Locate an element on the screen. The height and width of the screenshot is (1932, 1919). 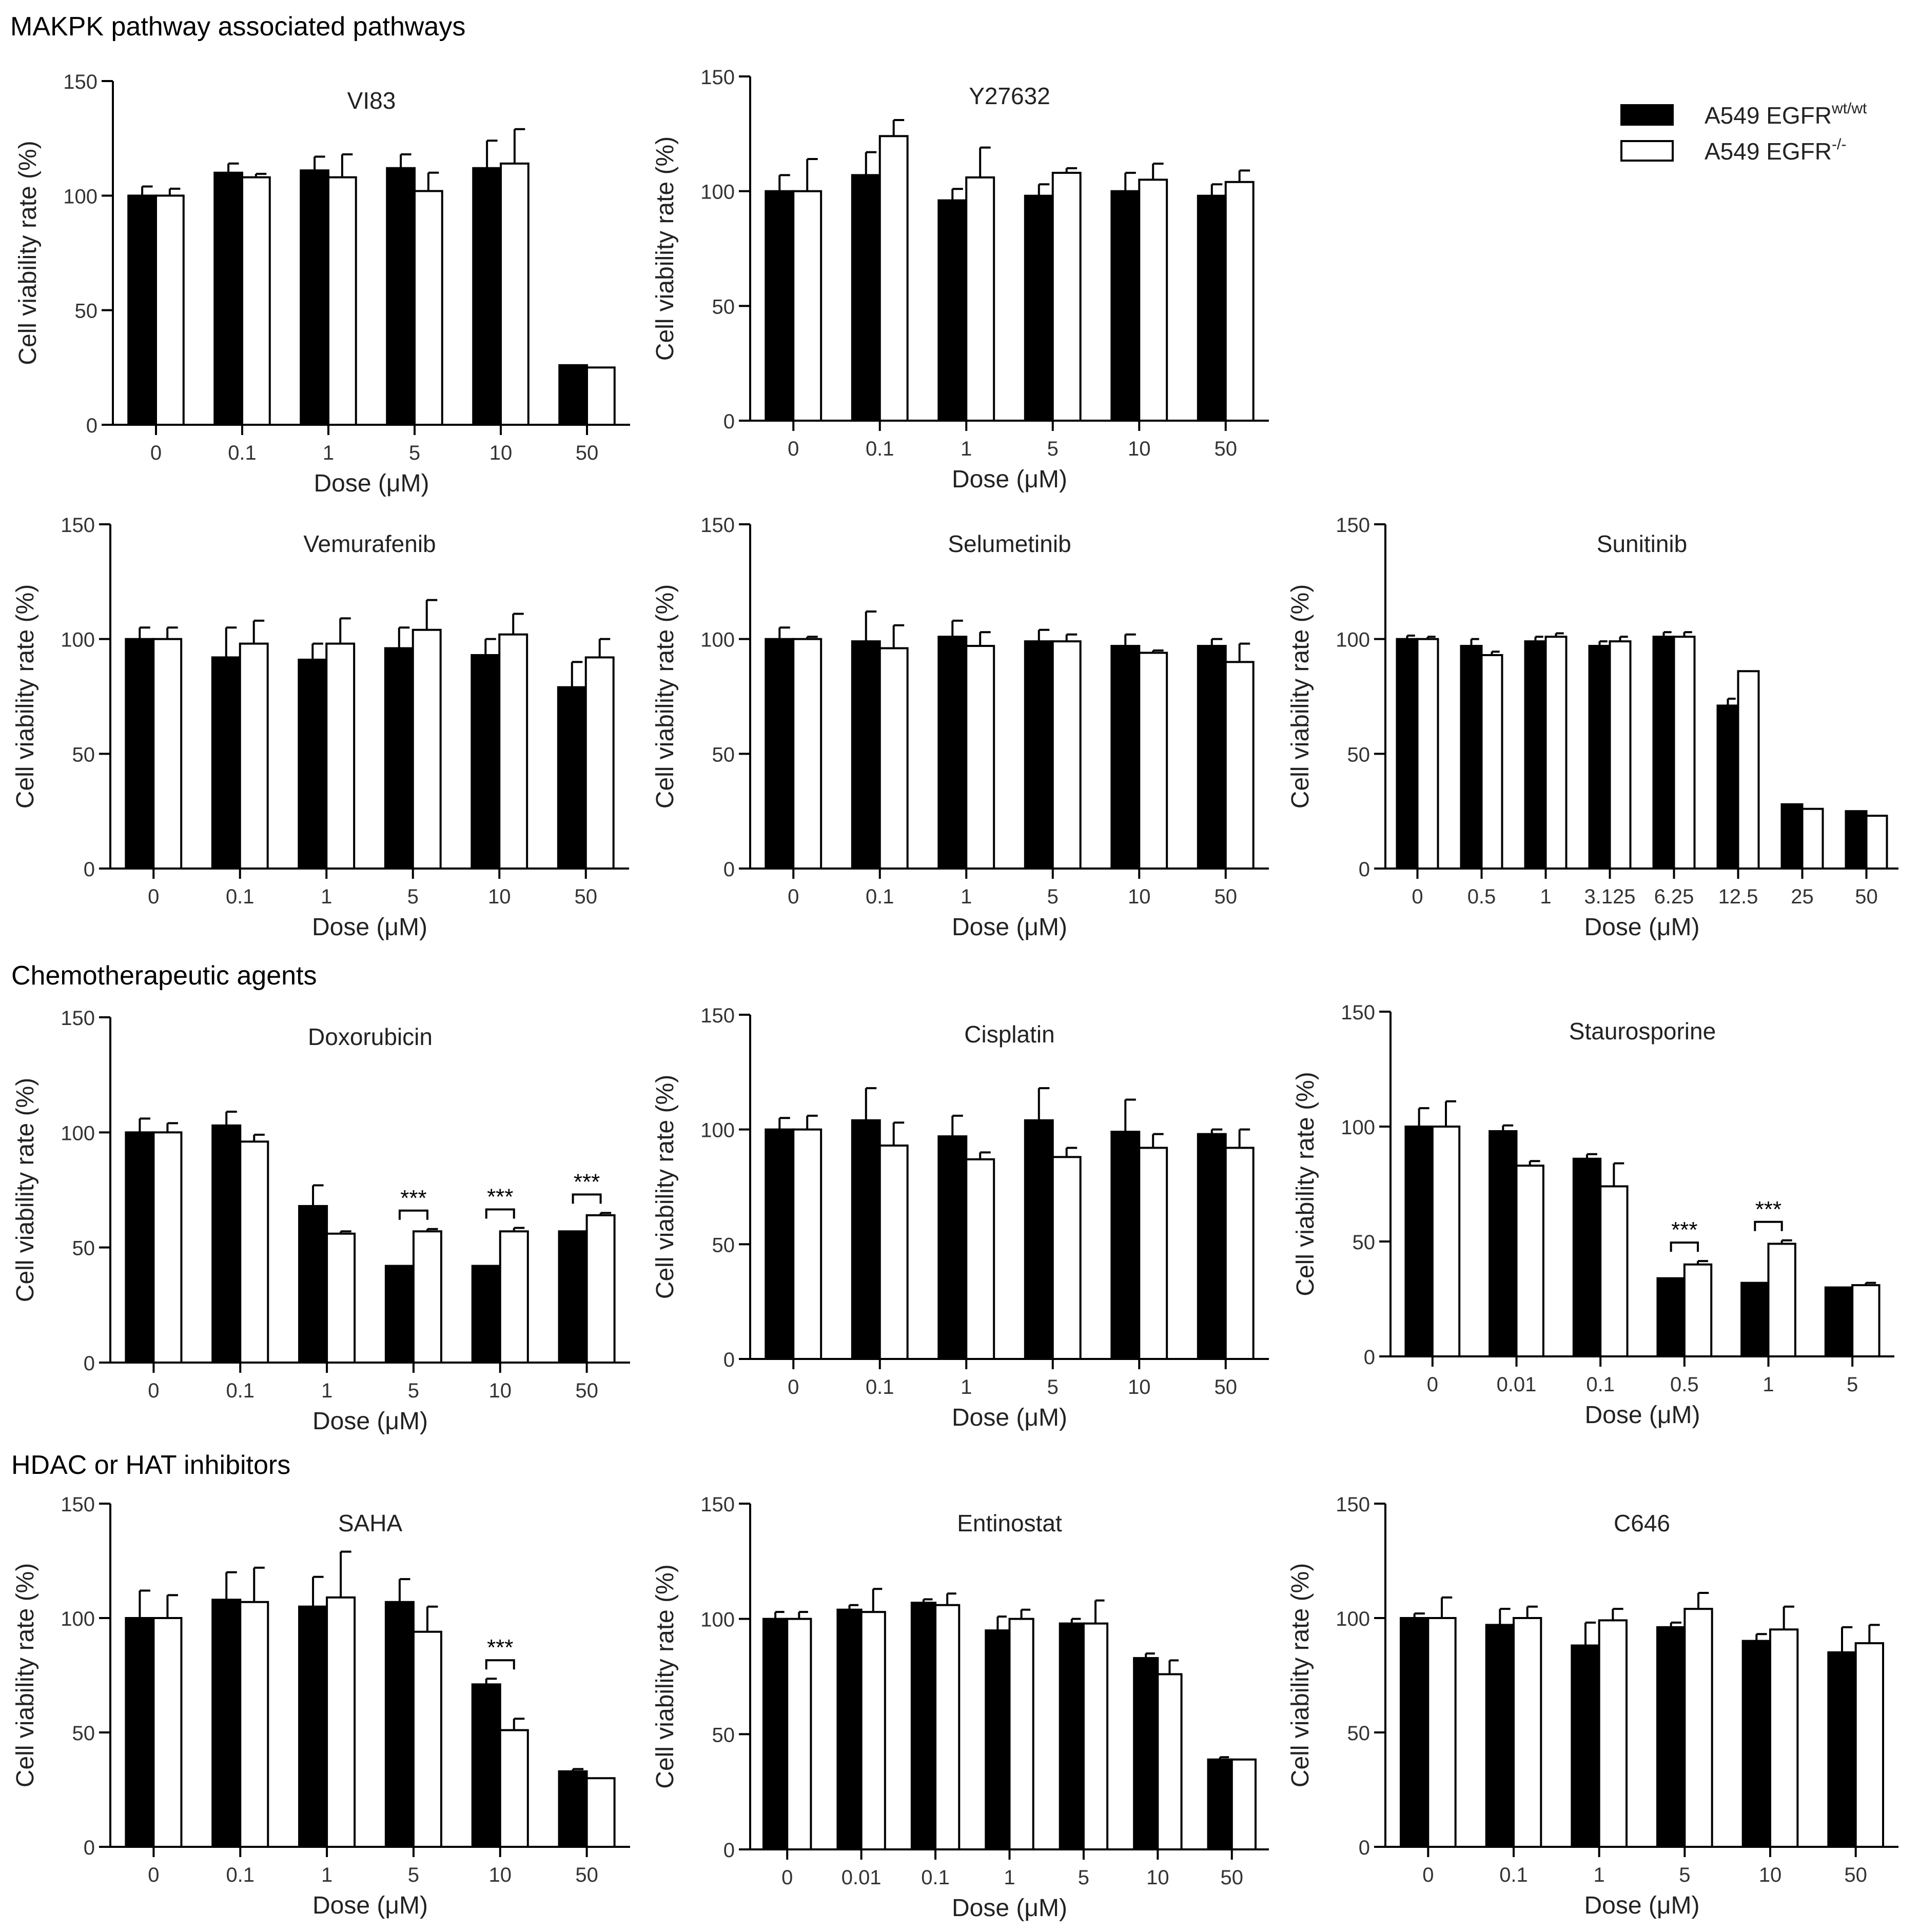
legend-superscript: -/- is located at coordinates (1839, 144).